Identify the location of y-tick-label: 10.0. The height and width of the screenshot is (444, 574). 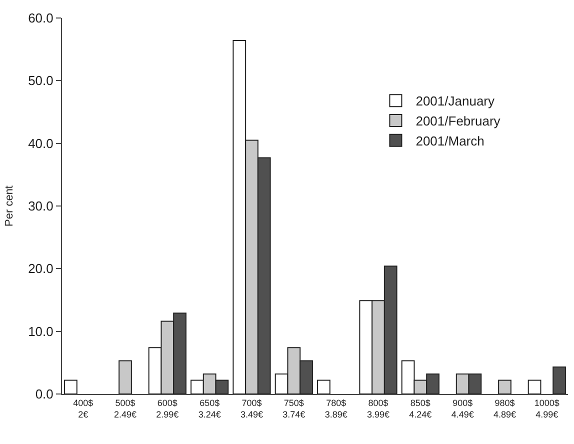
(41, 331).